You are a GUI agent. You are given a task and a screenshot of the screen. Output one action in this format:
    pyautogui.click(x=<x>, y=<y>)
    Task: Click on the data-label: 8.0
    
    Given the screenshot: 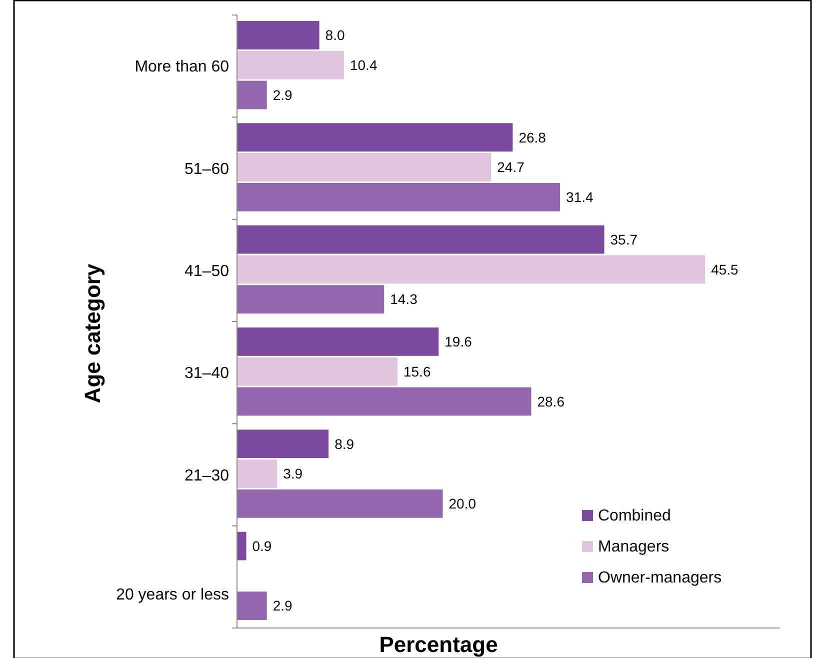 What is the action you would take?
    pyautogui.click(x=335, y=35)
    